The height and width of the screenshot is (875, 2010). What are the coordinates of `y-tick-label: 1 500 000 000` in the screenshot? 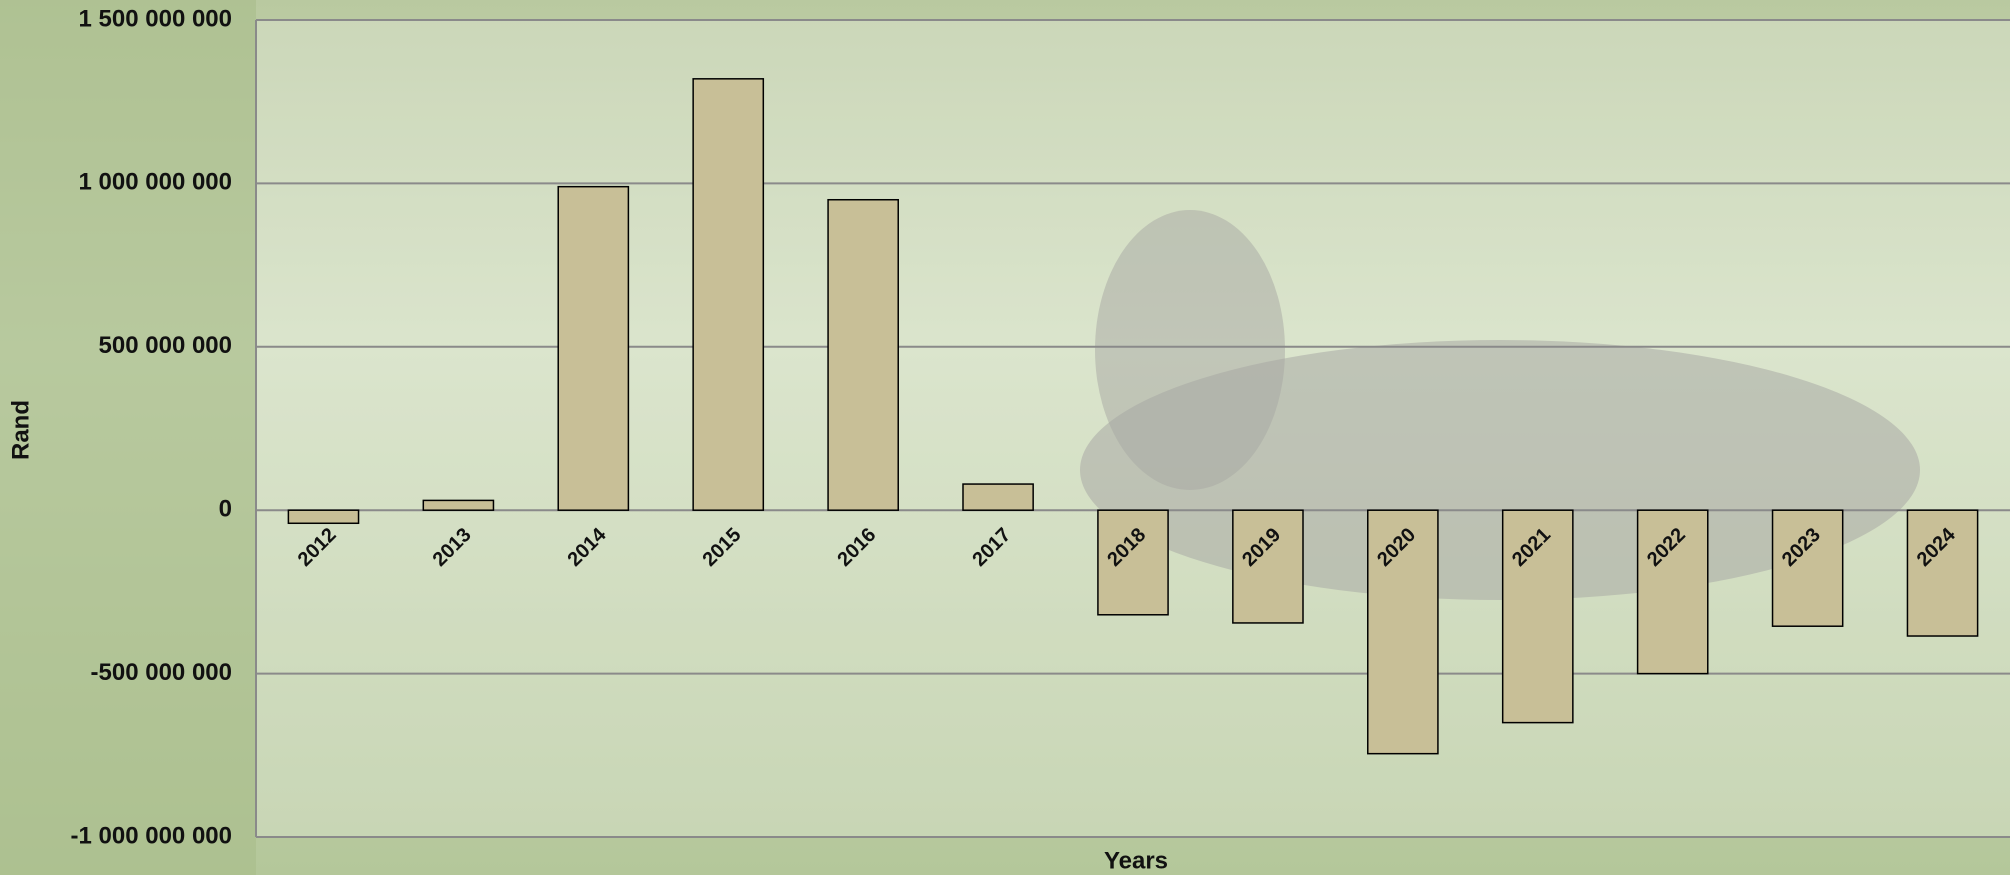 It's located at (155, 18).